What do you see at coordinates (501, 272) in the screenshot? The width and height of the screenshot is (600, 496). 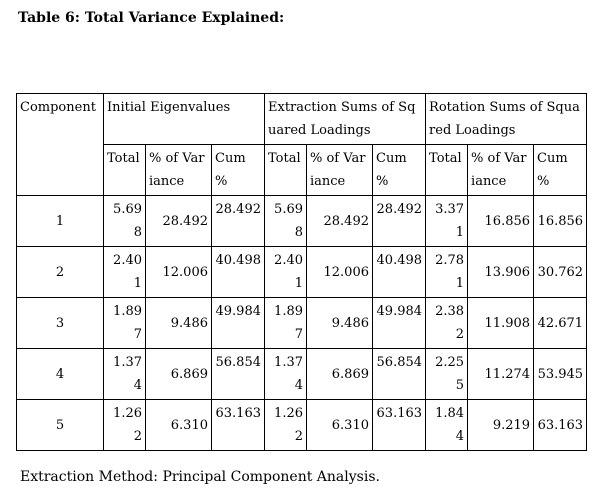 I see `rotation-pct-cell: 13.906` at bounding box center [501, 272].